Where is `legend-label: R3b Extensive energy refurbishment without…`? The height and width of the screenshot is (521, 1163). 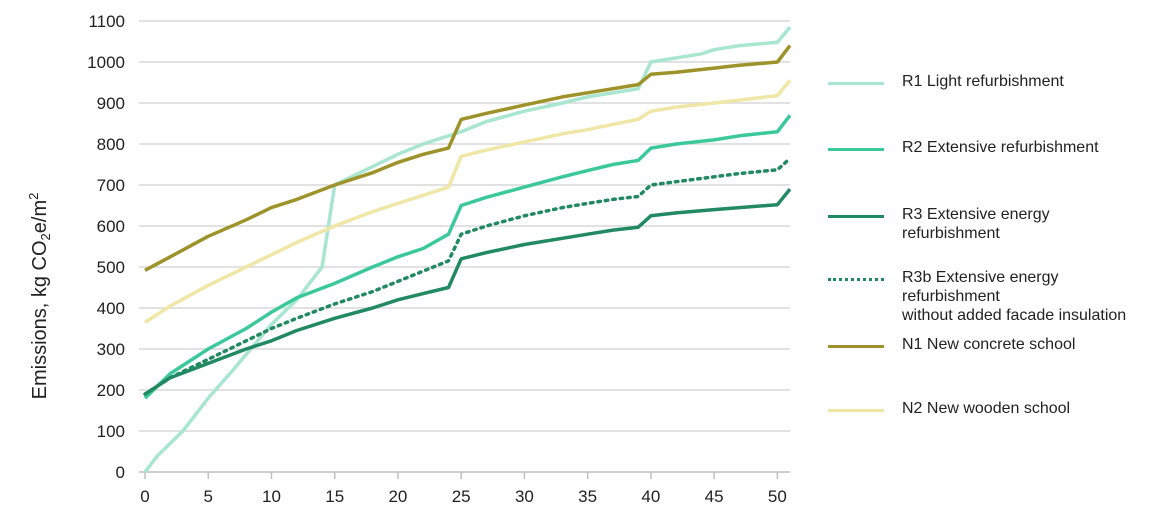
legend-label: R3b Extensive energy refurbishment without… is located at coordinates (1032, 296).